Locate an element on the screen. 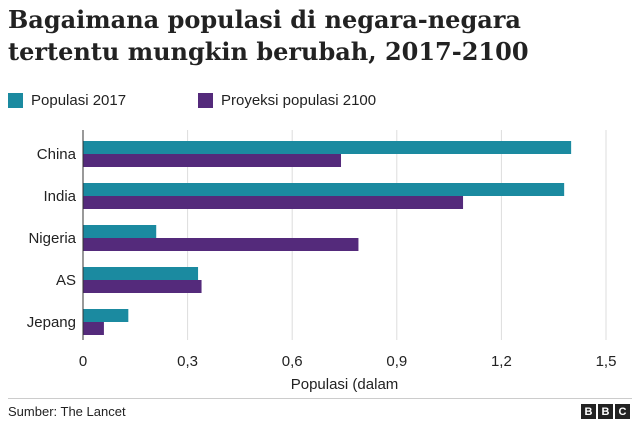 The height and width of the screenshot is (425, 640). x-tick-label: 0 is located at coordinates (83, 361).